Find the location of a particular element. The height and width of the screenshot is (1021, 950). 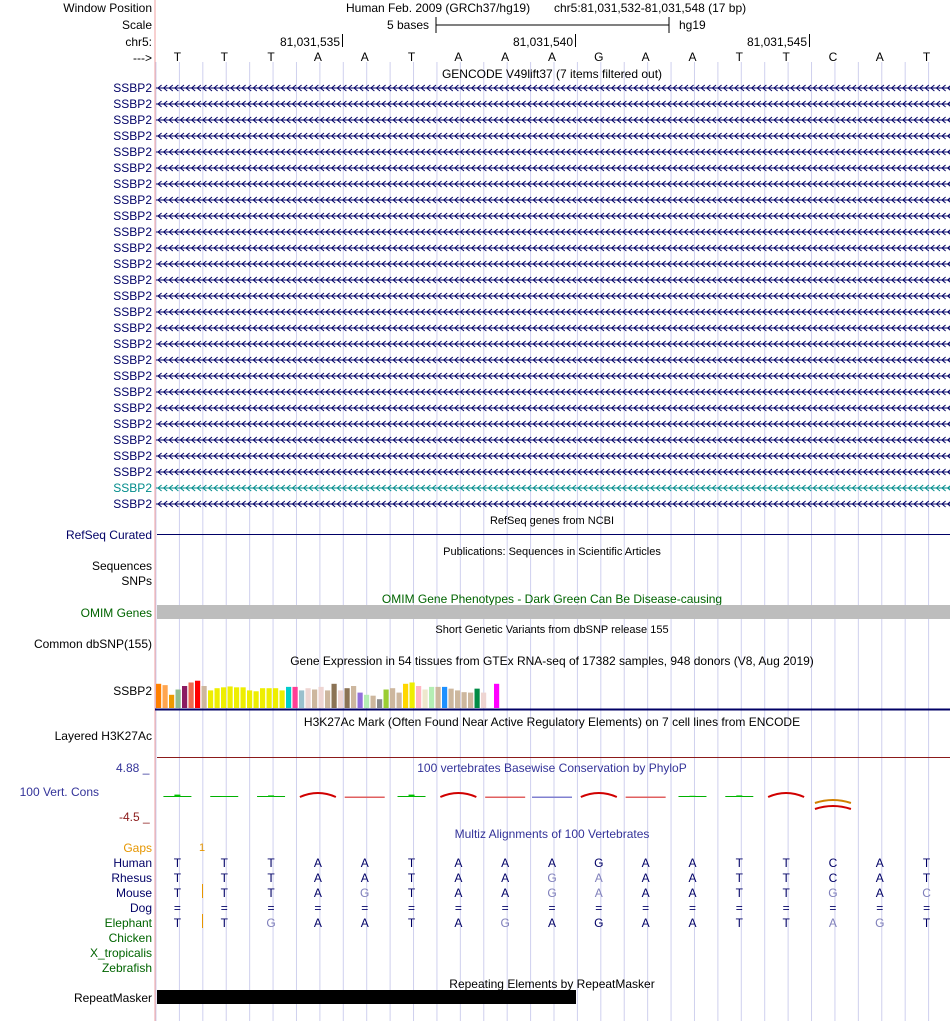

refseq-gene-line is located at coordinates (553, 534).